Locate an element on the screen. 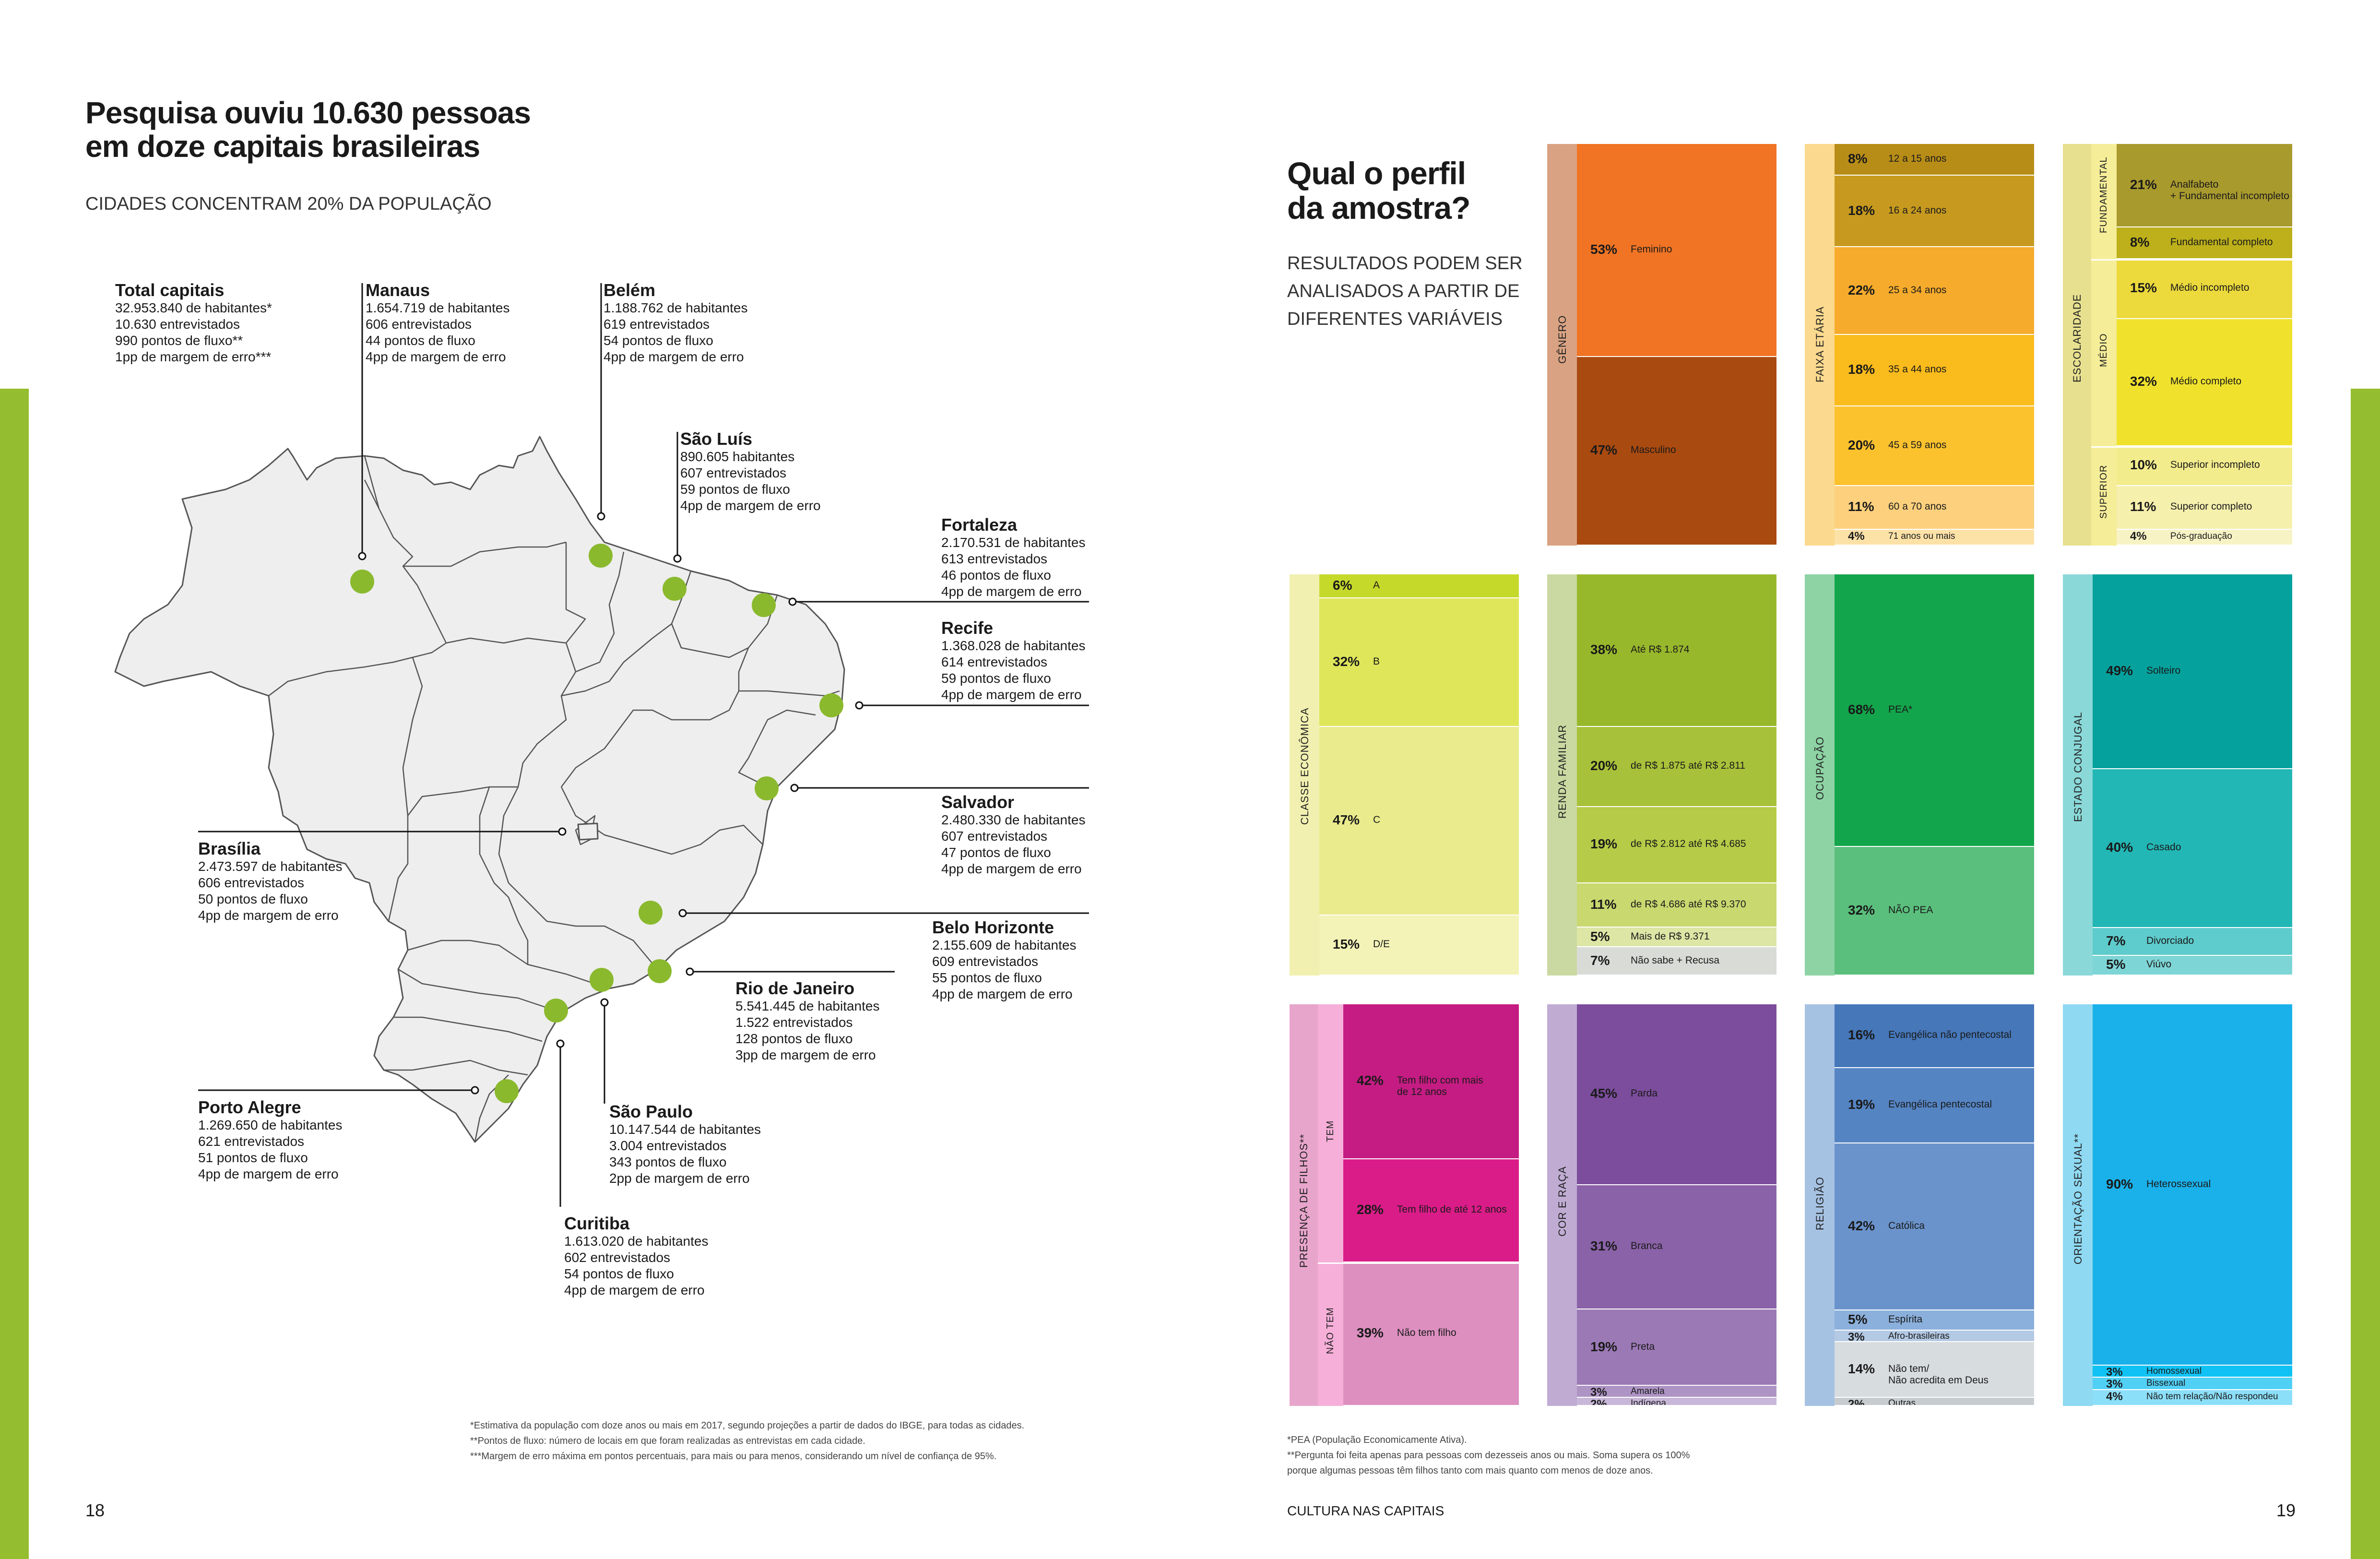 The height and width of the screenshot is (1559, 2380). segment-label: Indígena is located at coordinates (1649, 1401).